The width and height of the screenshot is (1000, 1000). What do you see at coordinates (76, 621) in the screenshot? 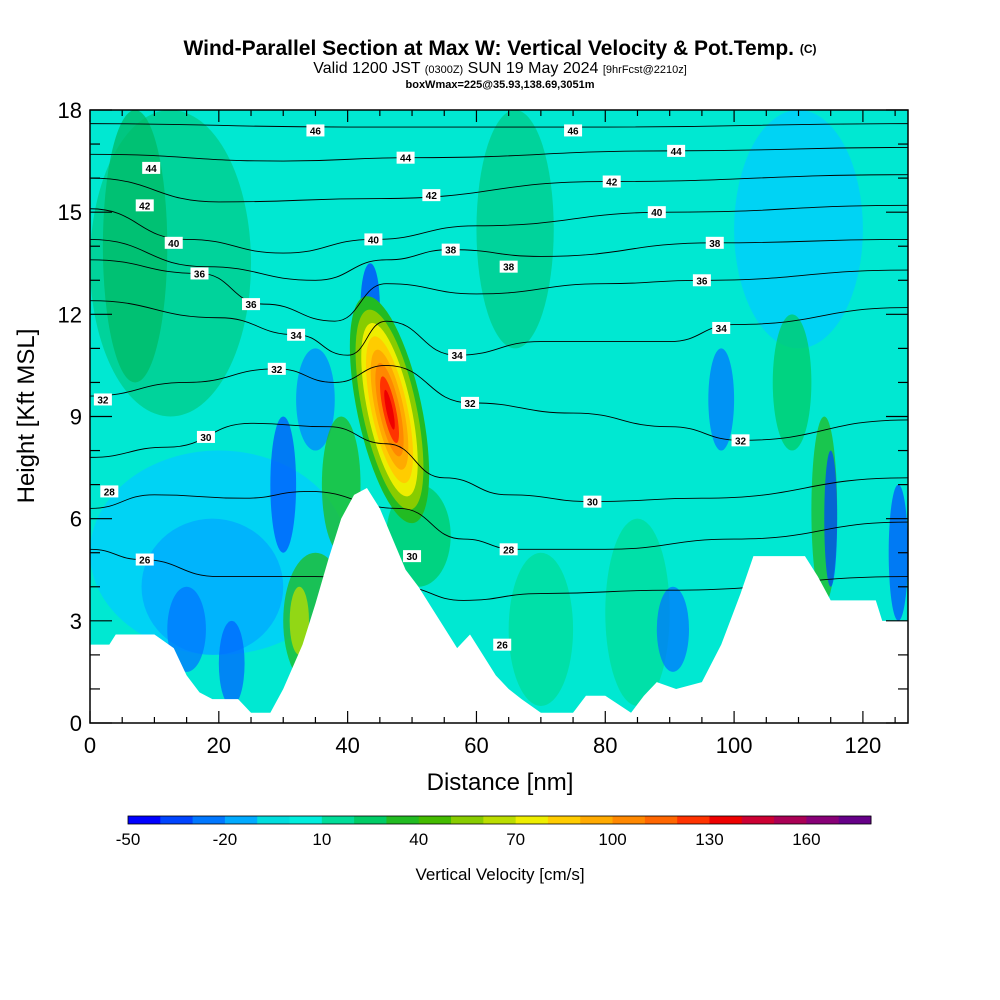
I see `y-tick-label: 3` at bounding box center [76, 621].